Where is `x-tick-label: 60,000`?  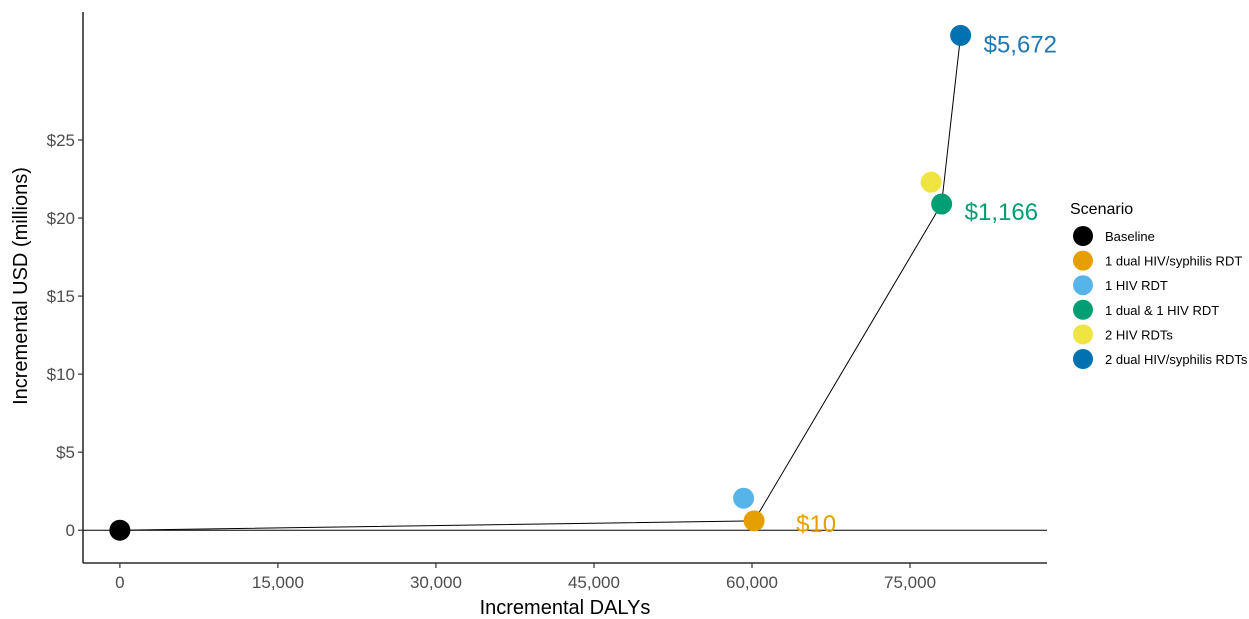
x-tick-label: 60,000 is located at coordinates (752, 582).